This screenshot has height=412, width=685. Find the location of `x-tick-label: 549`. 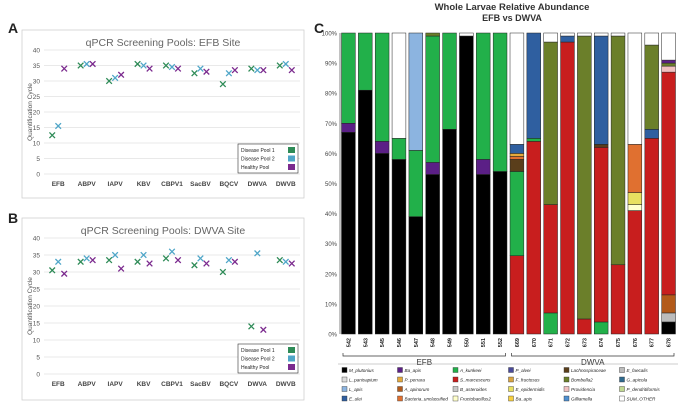

x-tick-label: 549 is located at coordinates (451, 342).